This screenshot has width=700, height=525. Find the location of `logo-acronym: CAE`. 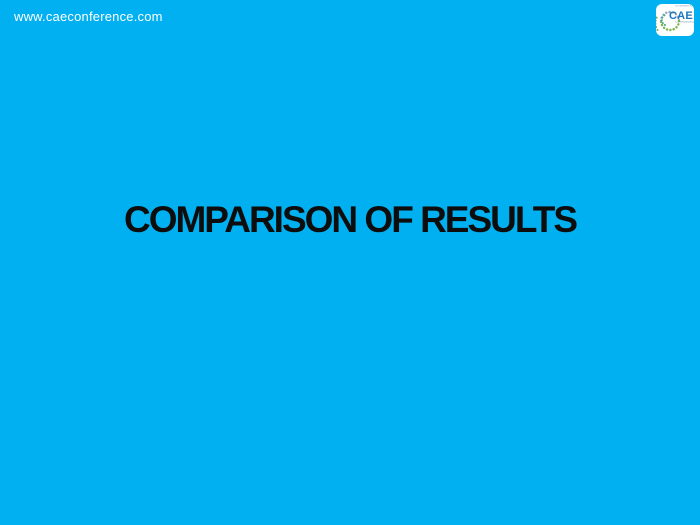

logo-acronym: CAE is located at coordinates (681, 16).